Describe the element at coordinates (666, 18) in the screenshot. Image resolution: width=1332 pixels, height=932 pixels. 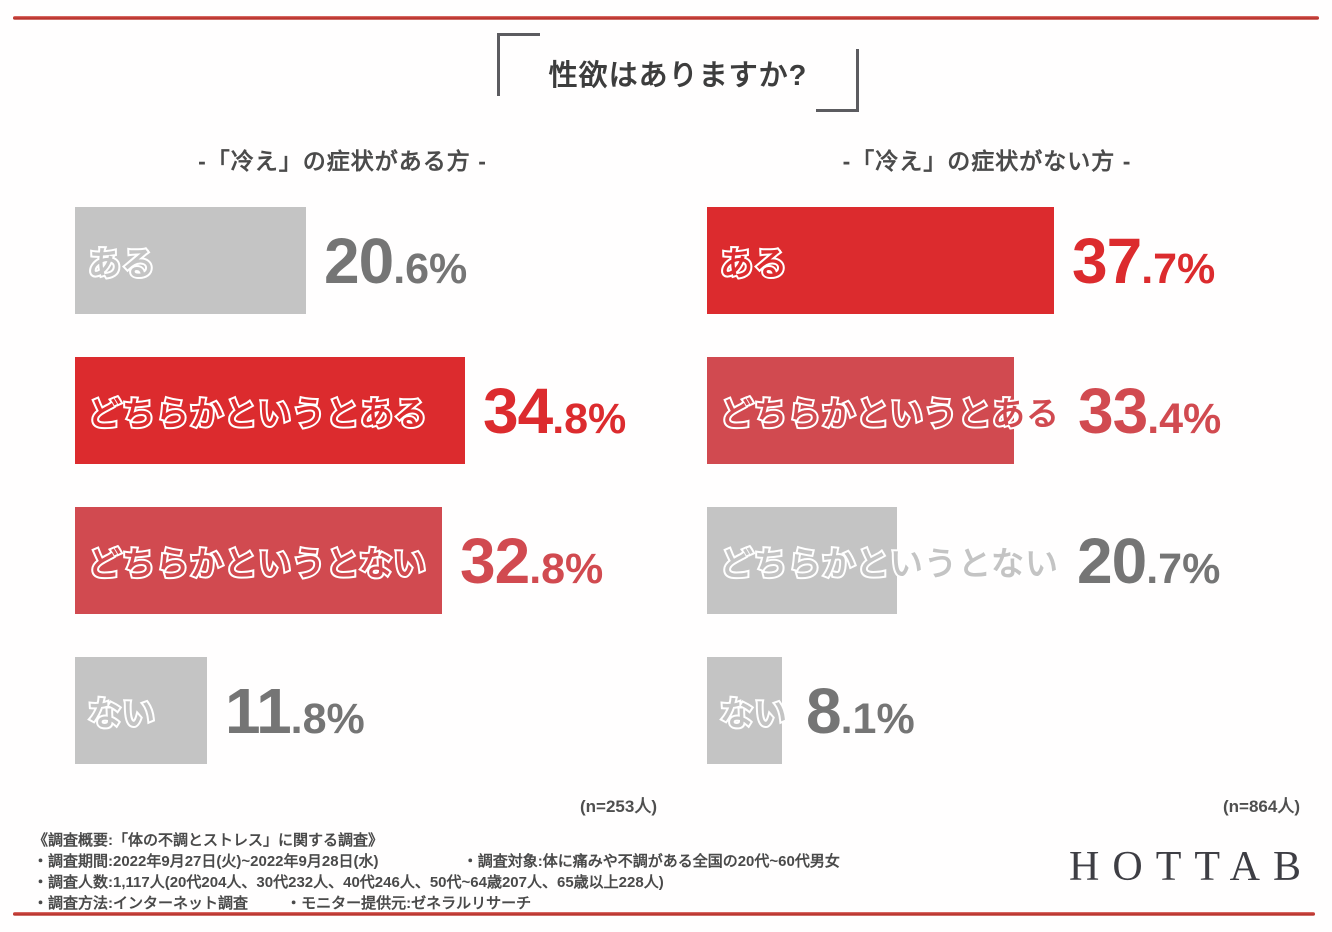
I see `top-divider` at that location.